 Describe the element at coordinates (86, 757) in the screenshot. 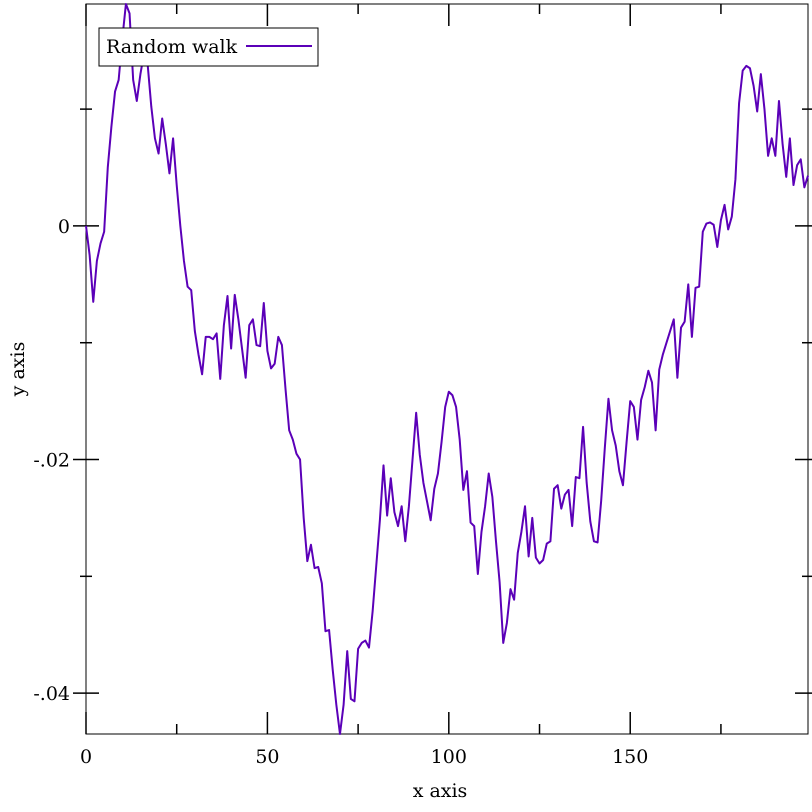

I see `x-tick-label: 0` at that location.